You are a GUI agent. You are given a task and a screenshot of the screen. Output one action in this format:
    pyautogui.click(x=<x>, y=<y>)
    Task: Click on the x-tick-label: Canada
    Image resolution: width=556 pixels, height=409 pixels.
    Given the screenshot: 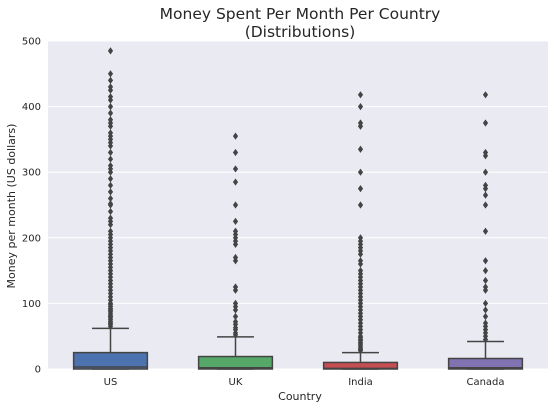 What is the action you would take?
    pyautogui.click(x=485, y=382)
    